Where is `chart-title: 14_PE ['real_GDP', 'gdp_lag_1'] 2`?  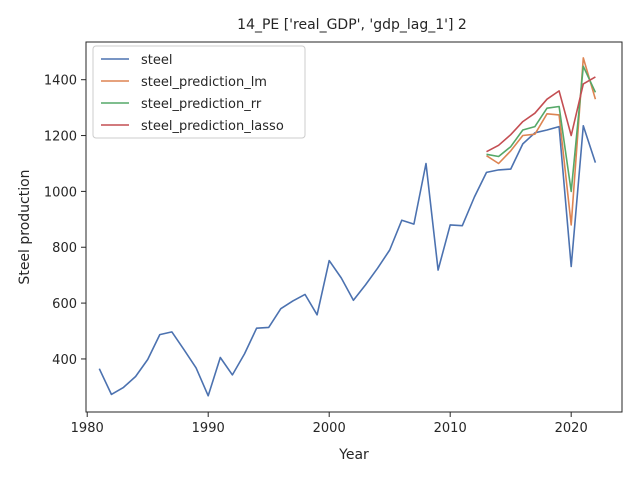
chart-title: 14_PE ['real_GDP', 'gdp_lag_1'] 2 is located at coordinates (352, 25).